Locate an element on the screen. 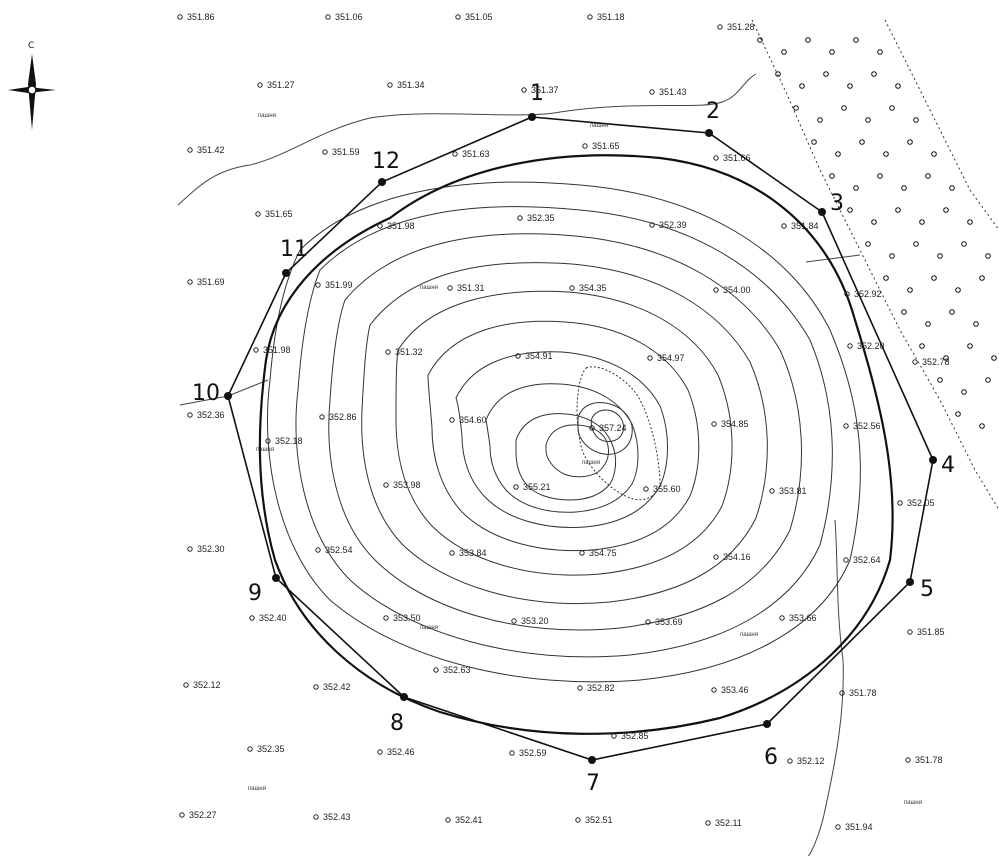 The image size is (999, 856). spot-height: 354.60 is located at coordinates (468, 420).